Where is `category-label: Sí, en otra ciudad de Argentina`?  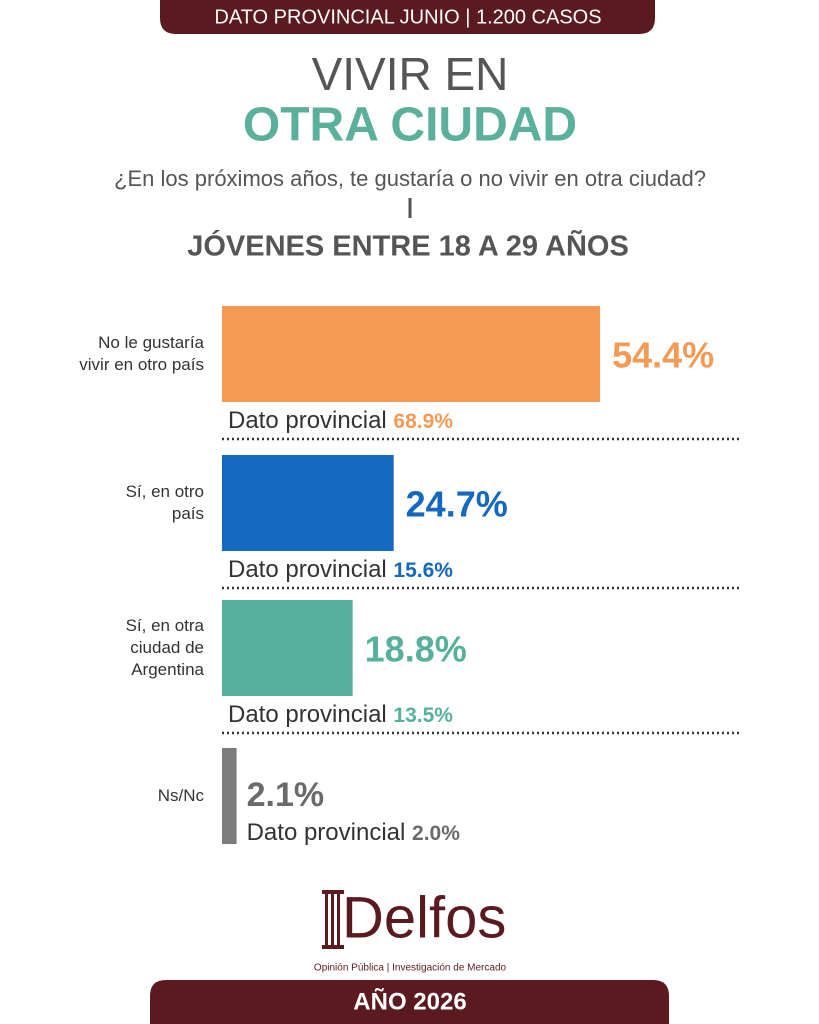
category-label: Sí, en otra ciudad de Argentina is located at coordinates (164, 647).